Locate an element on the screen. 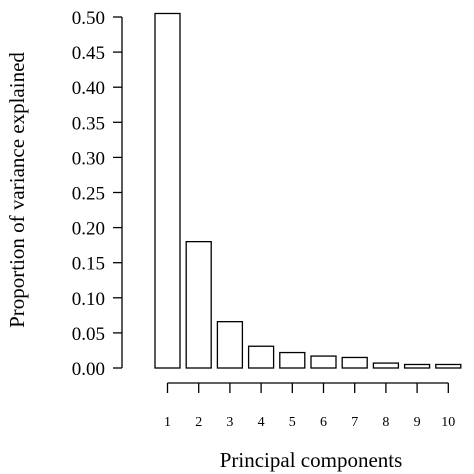  y-tick-label: 0.05 is located at coordinates (88, 334).